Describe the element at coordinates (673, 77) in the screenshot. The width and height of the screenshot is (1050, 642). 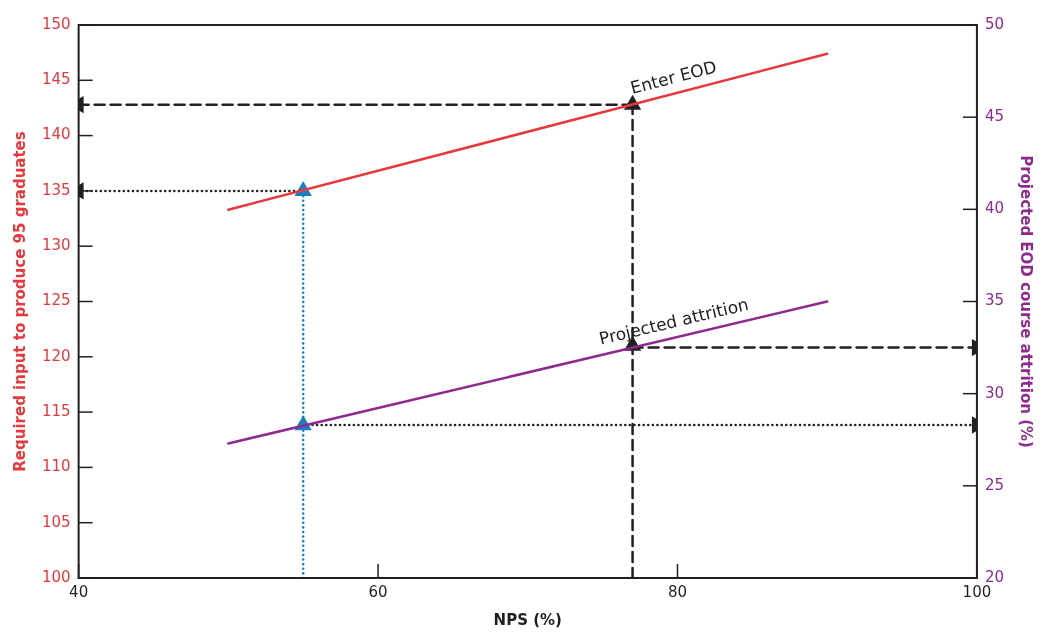
I see `text: Enter EOD` at that location.